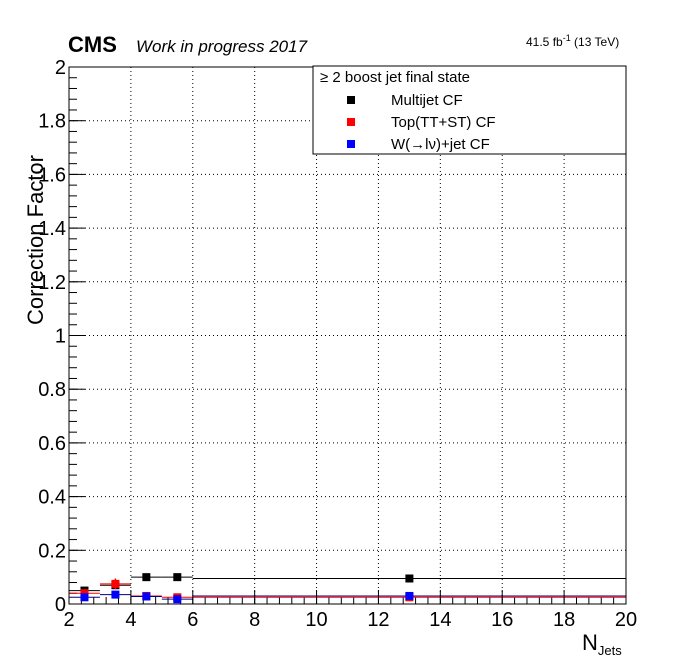 The width and height of the screenshot is (696, 672). Describe the element at coordinates (443, 122) in the screenshot. I see `legend-label: Top(TT+ST) CF` at that location.